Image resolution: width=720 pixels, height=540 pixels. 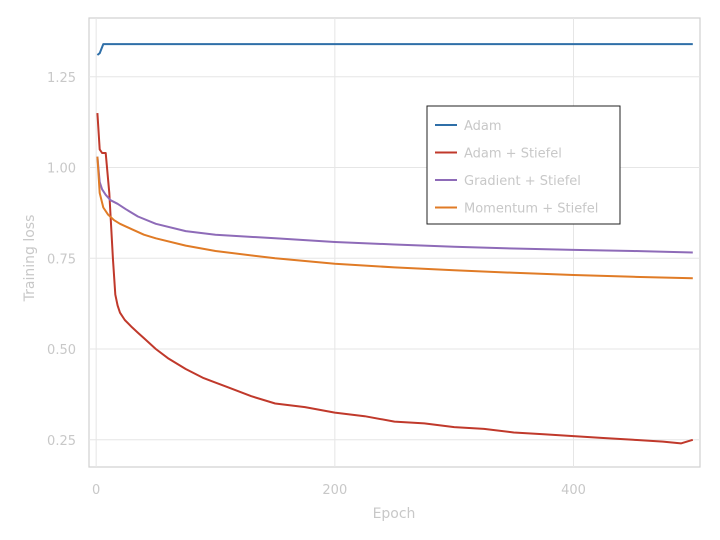 What do you see at coordinates (394, 49) in the screenshot?
I see `series-line-adam` at bounding box center [394, 49].